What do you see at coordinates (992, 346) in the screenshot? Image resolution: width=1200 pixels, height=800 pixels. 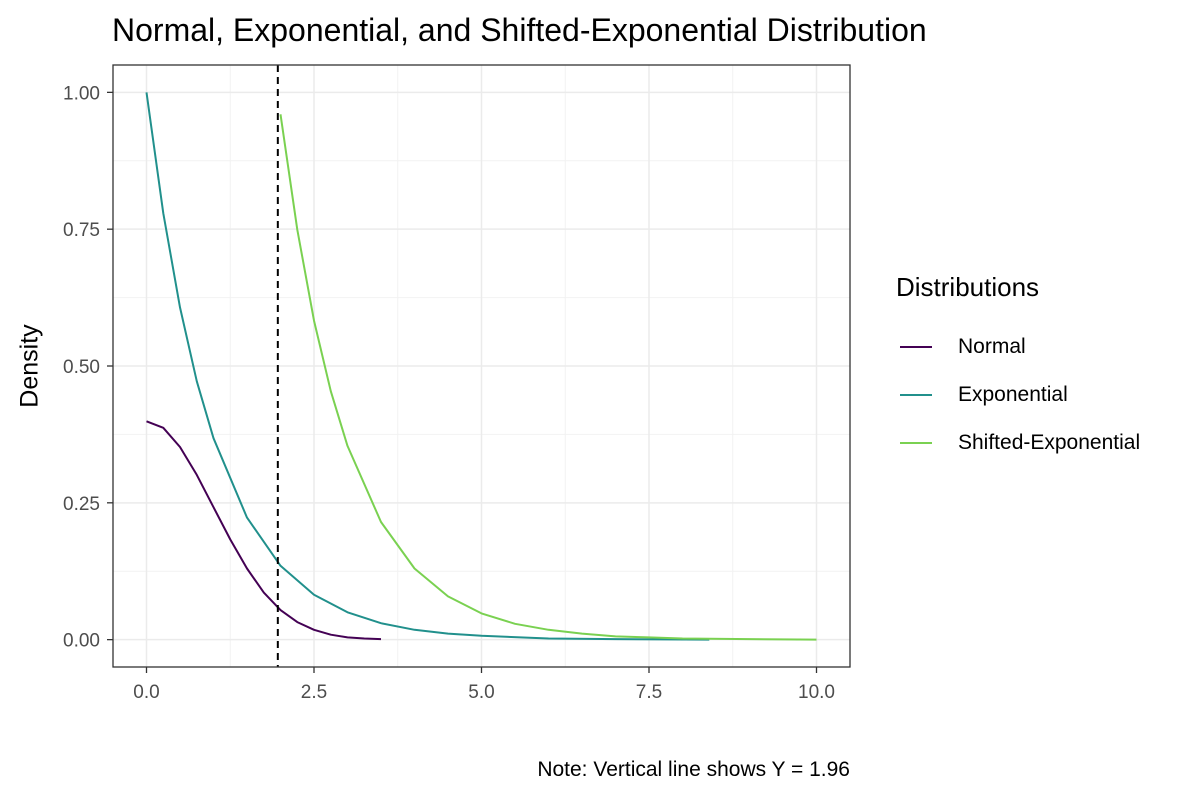 I see `legend-label-normal: Normal` at bounding box center [992, 346].